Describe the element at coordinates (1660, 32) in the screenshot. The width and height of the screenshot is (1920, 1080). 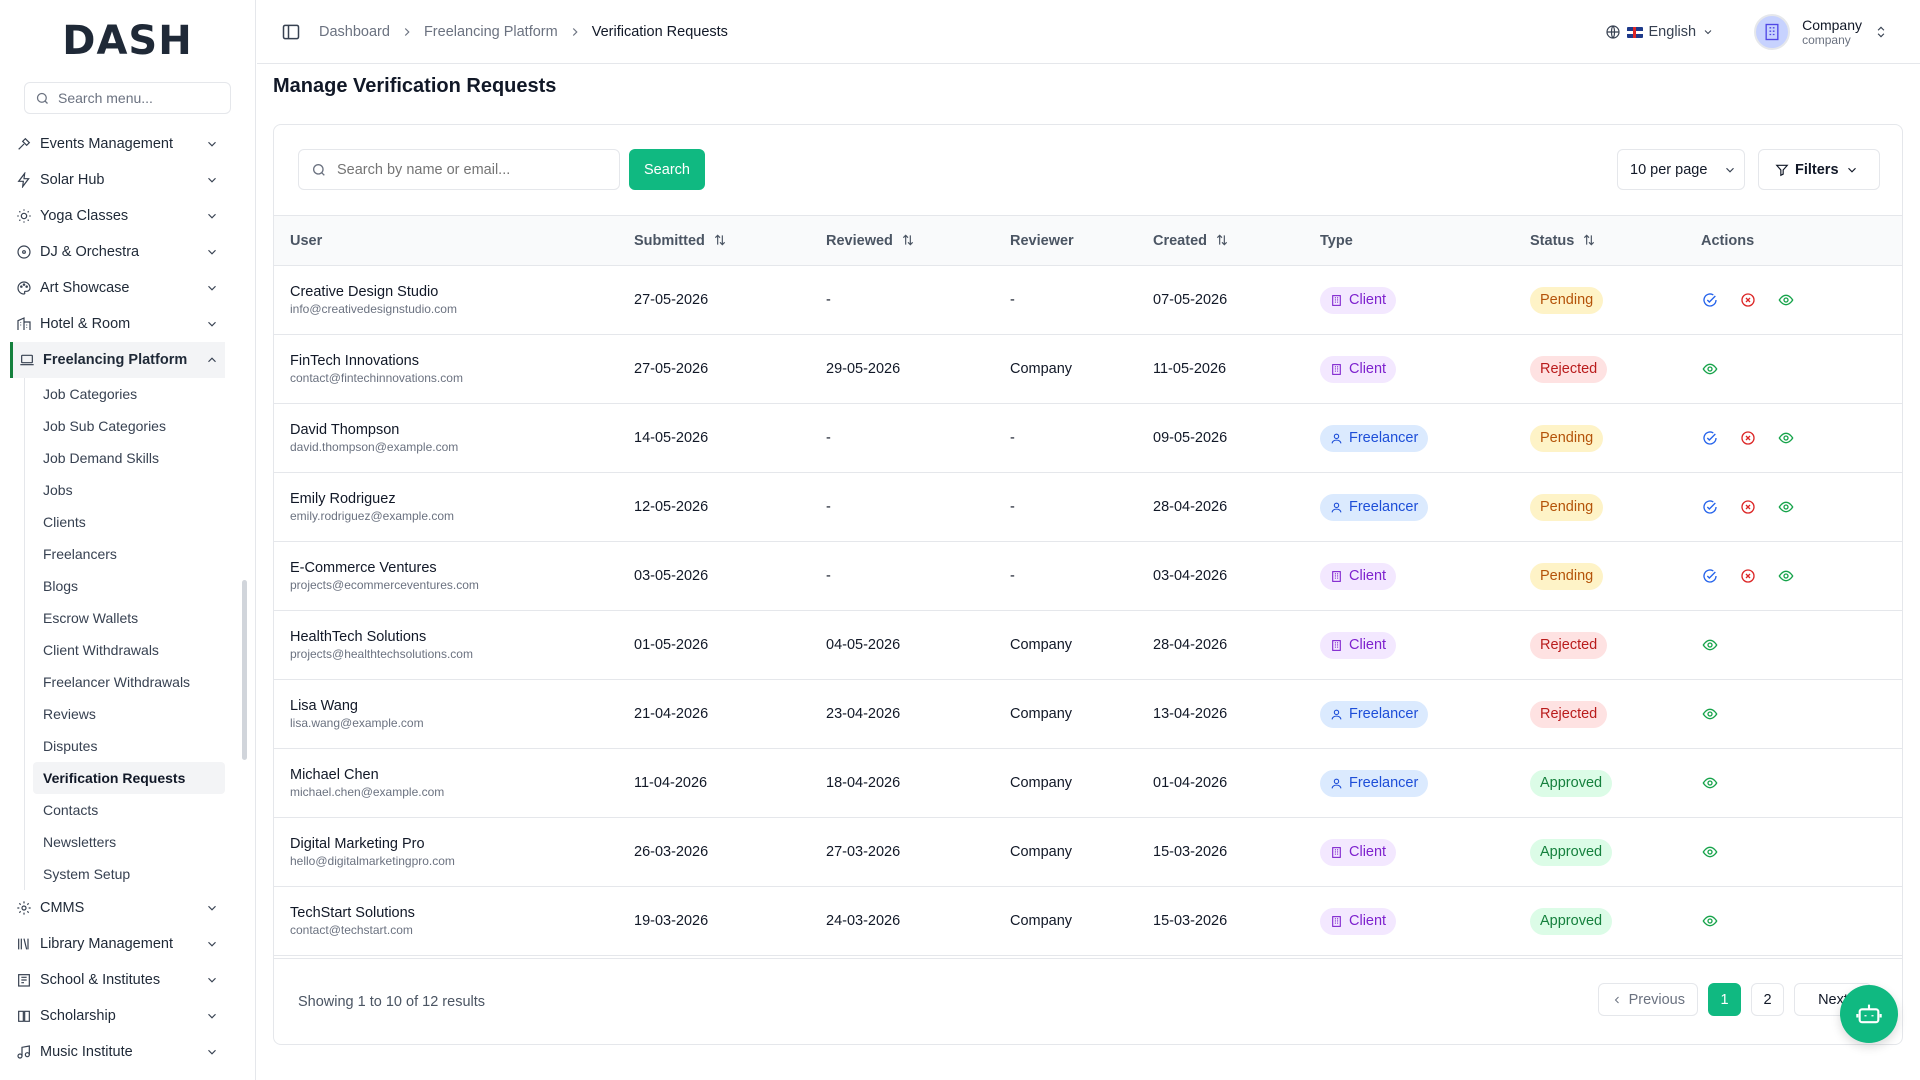
I see `language-selector: English` at that location.